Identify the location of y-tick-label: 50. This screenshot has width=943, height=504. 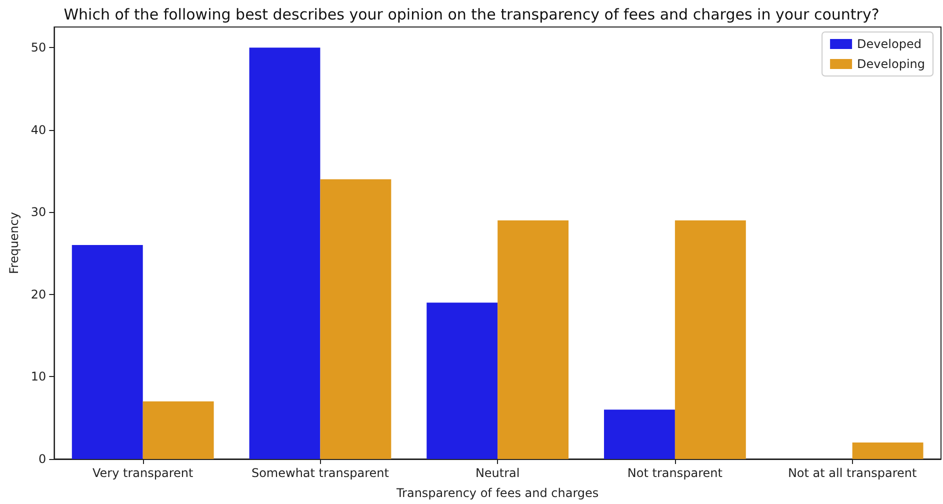
(38, 47).